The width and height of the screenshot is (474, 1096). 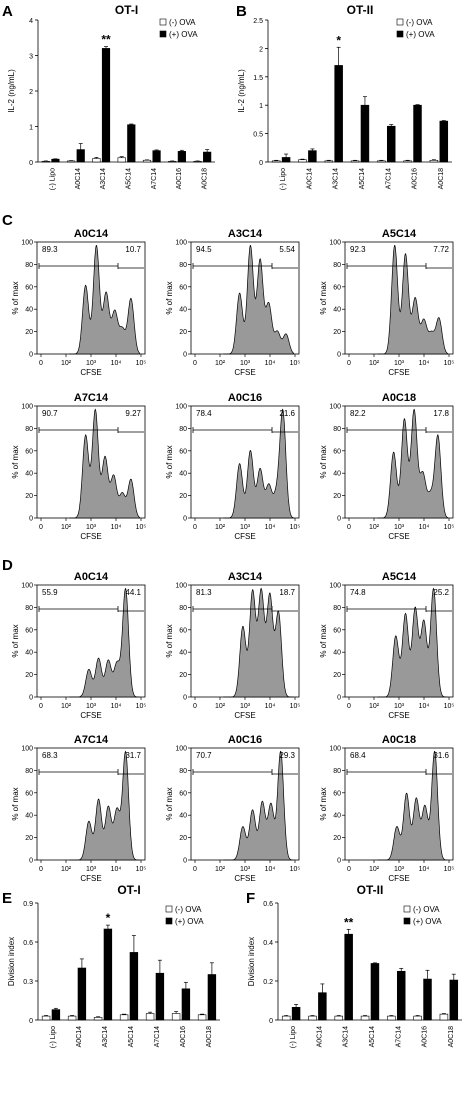 I want to click on y-tick-label: 2.5, so click(x=258, y=21).